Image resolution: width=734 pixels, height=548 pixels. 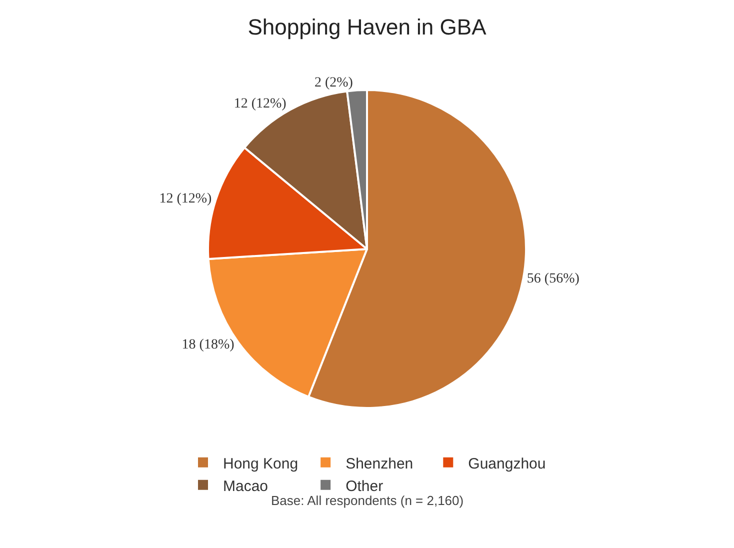 I want to click on data-label: 18 (18%), so click(x=208, y=345).